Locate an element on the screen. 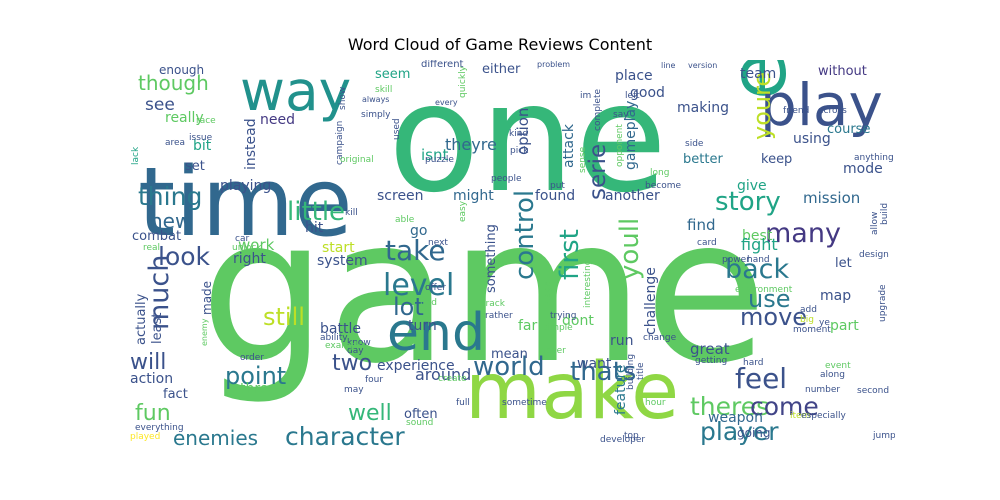 The width and height of the screenshot is (1000, 500). word-play: play is located at coordinates (821, 105).